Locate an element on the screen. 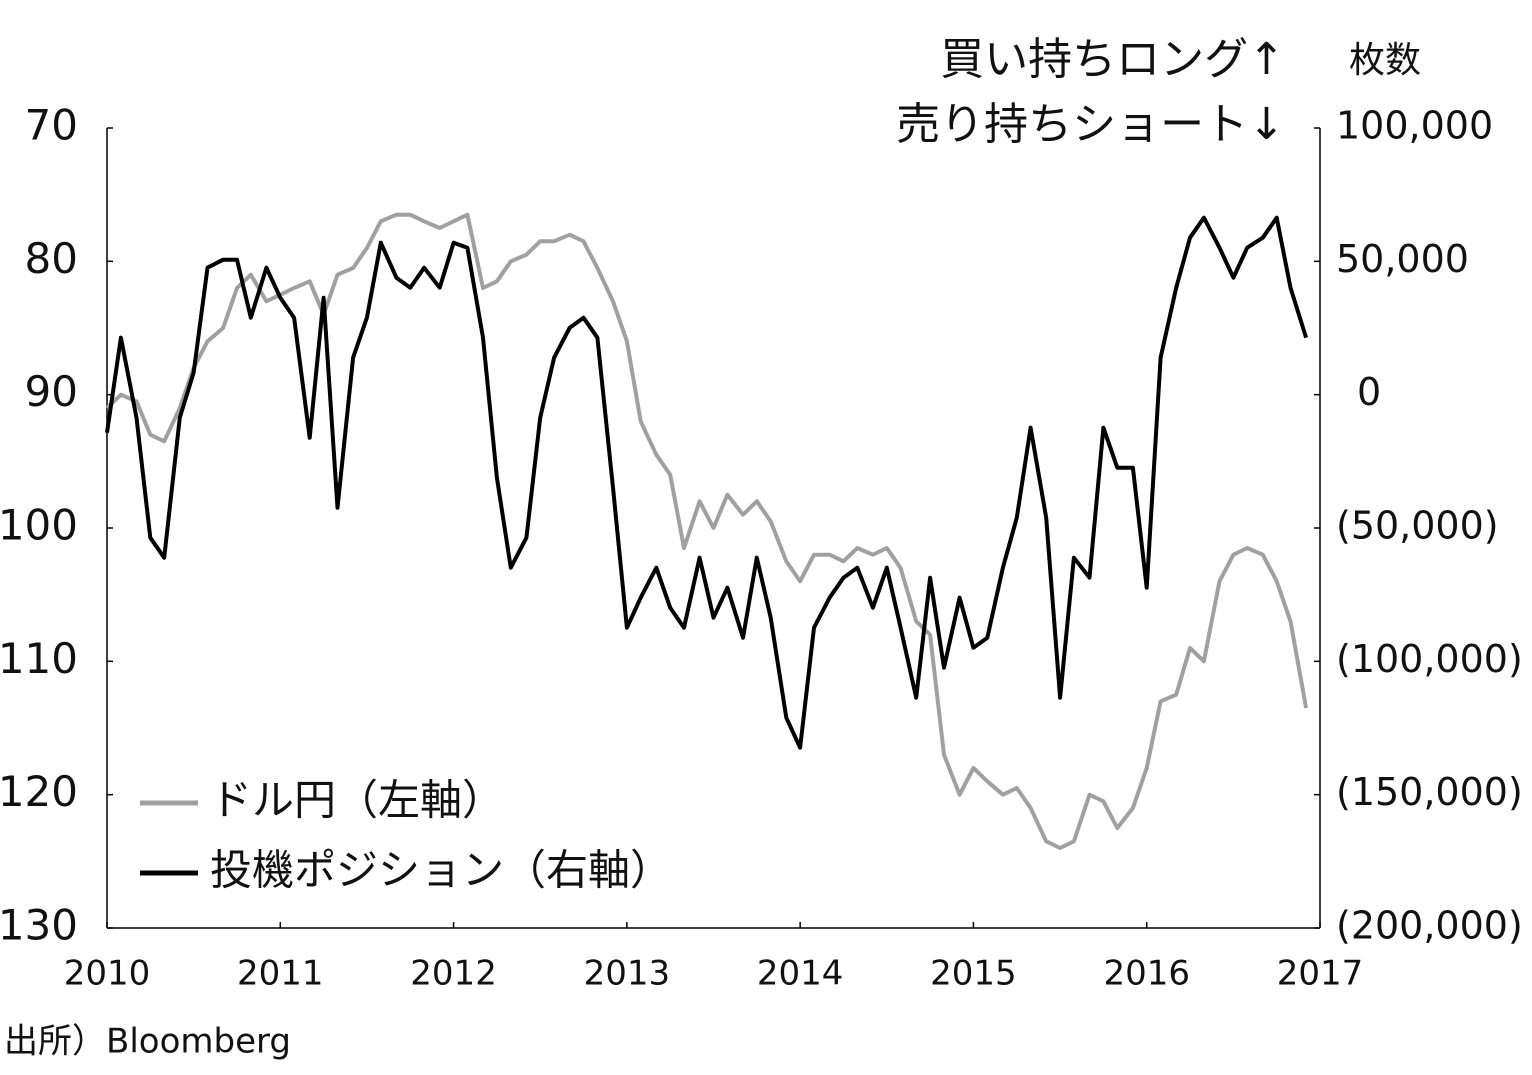  legend-label: 投機ポジション（右軸） is located at coordinates (441, 870).